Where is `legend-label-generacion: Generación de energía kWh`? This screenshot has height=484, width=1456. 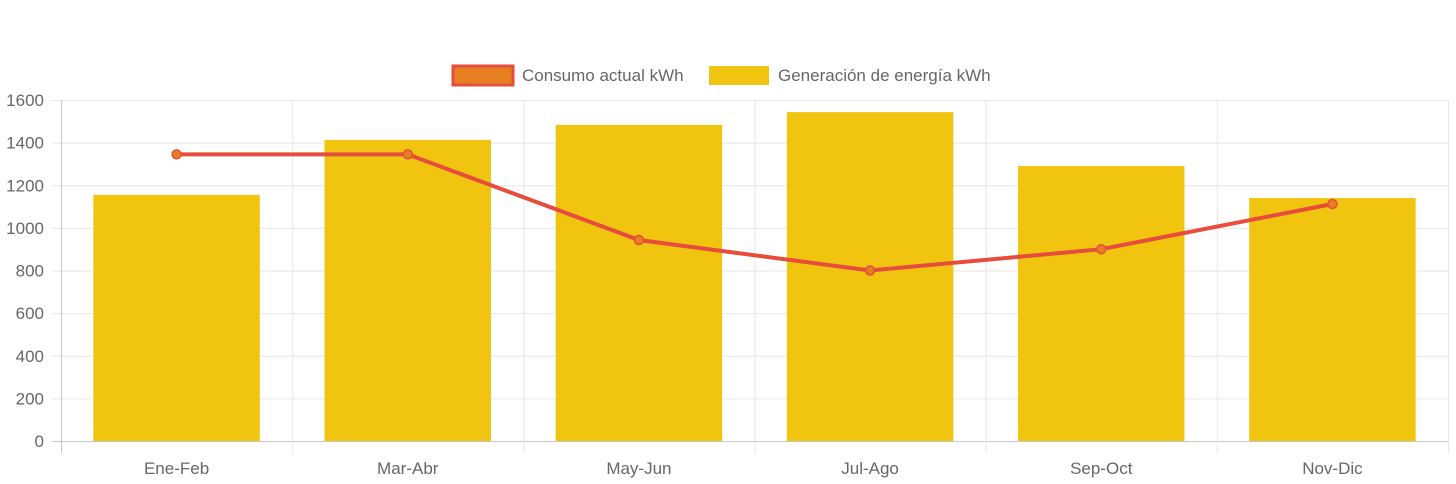 legend-label-generacion: Generación de energía kWh is located at coordinates (884, 75).